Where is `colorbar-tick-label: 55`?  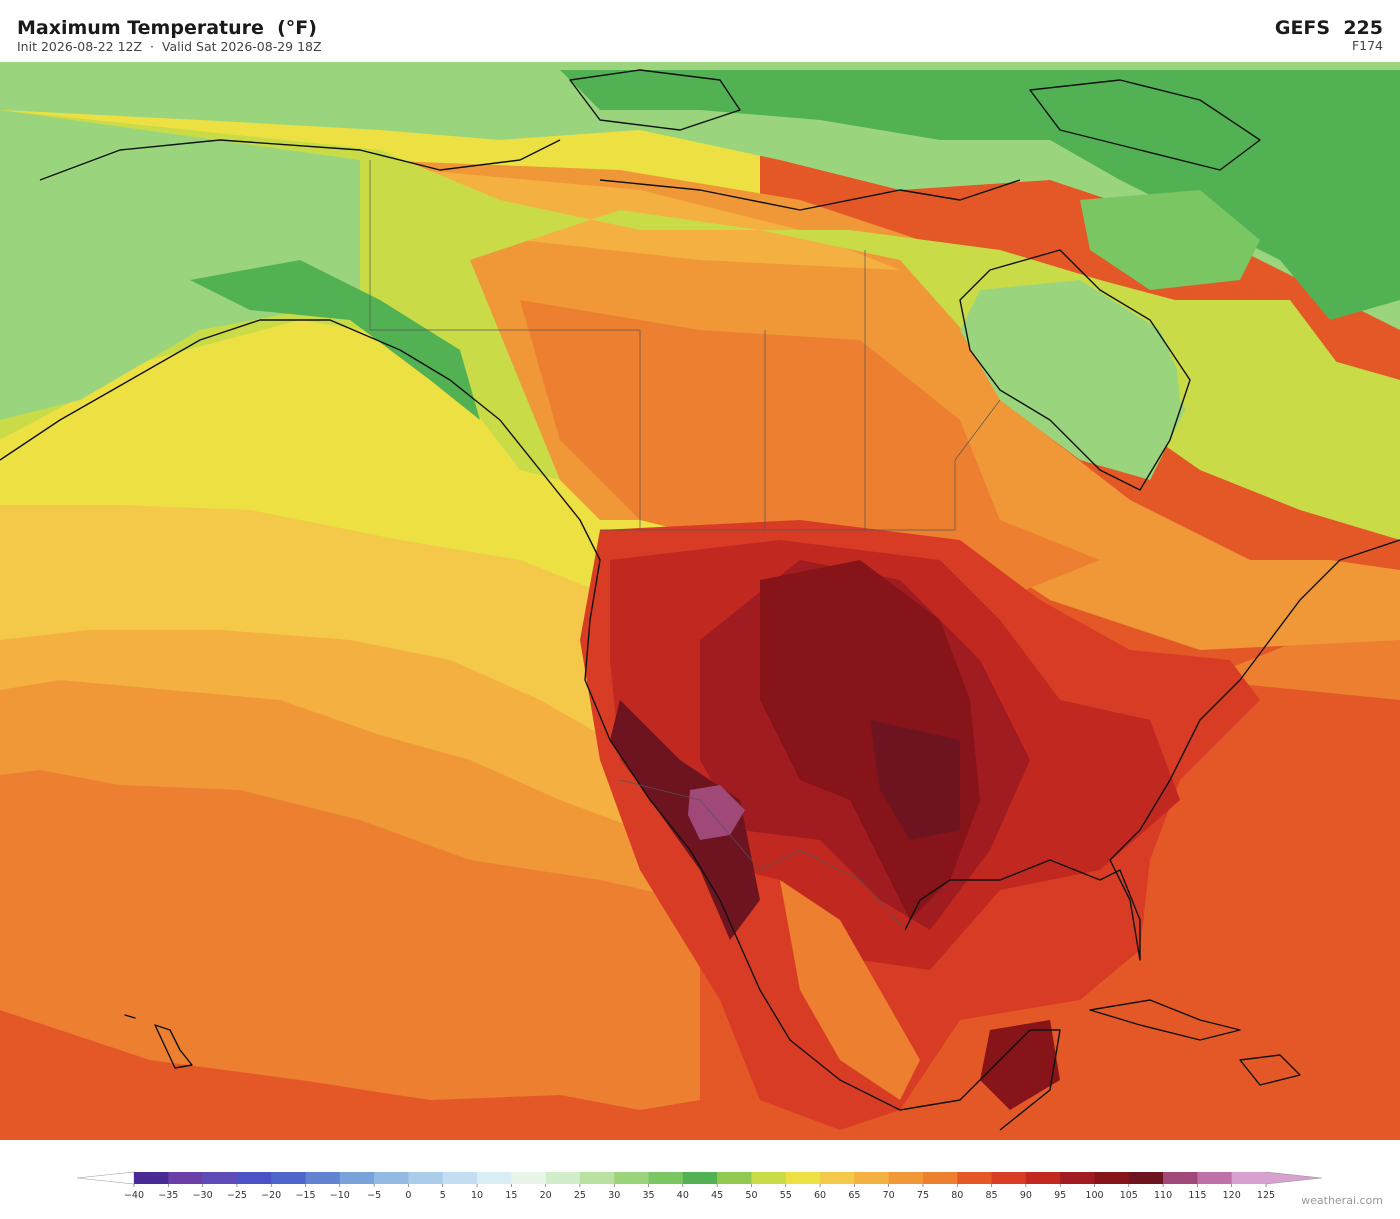 colorbar-tick-label: 55 is located at coordinates (786, 1195).